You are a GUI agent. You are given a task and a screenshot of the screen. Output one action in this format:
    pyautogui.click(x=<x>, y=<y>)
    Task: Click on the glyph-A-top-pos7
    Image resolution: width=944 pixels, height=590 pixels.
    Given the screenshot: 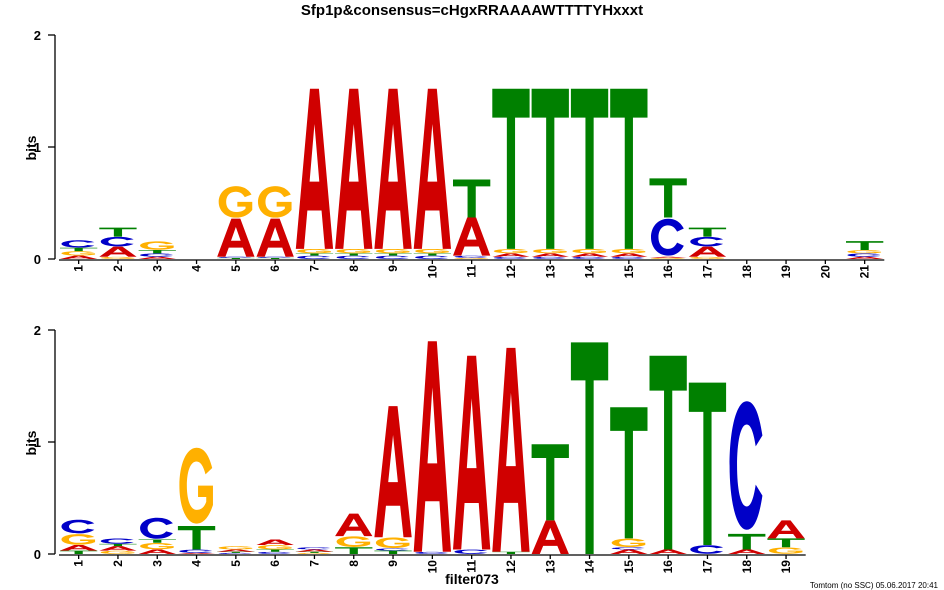 What is the action you would take?
    pyautogui.click(x=314, y=168)
    